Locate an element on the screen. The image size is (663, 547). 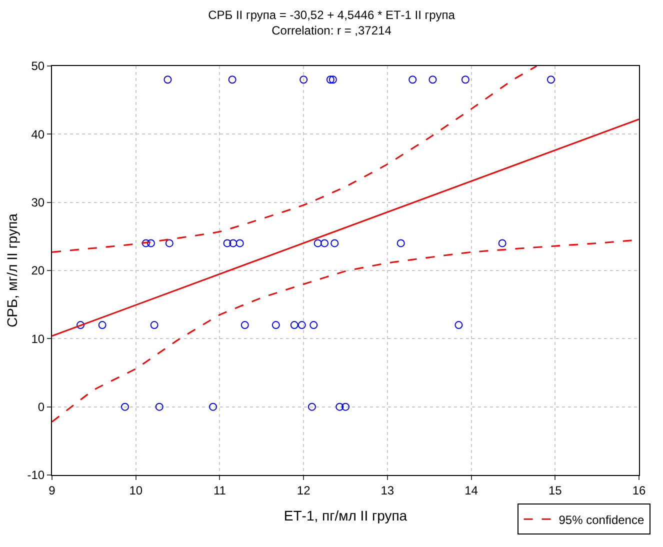
y-tick-label: 0 is located at coordinates (41, 407).